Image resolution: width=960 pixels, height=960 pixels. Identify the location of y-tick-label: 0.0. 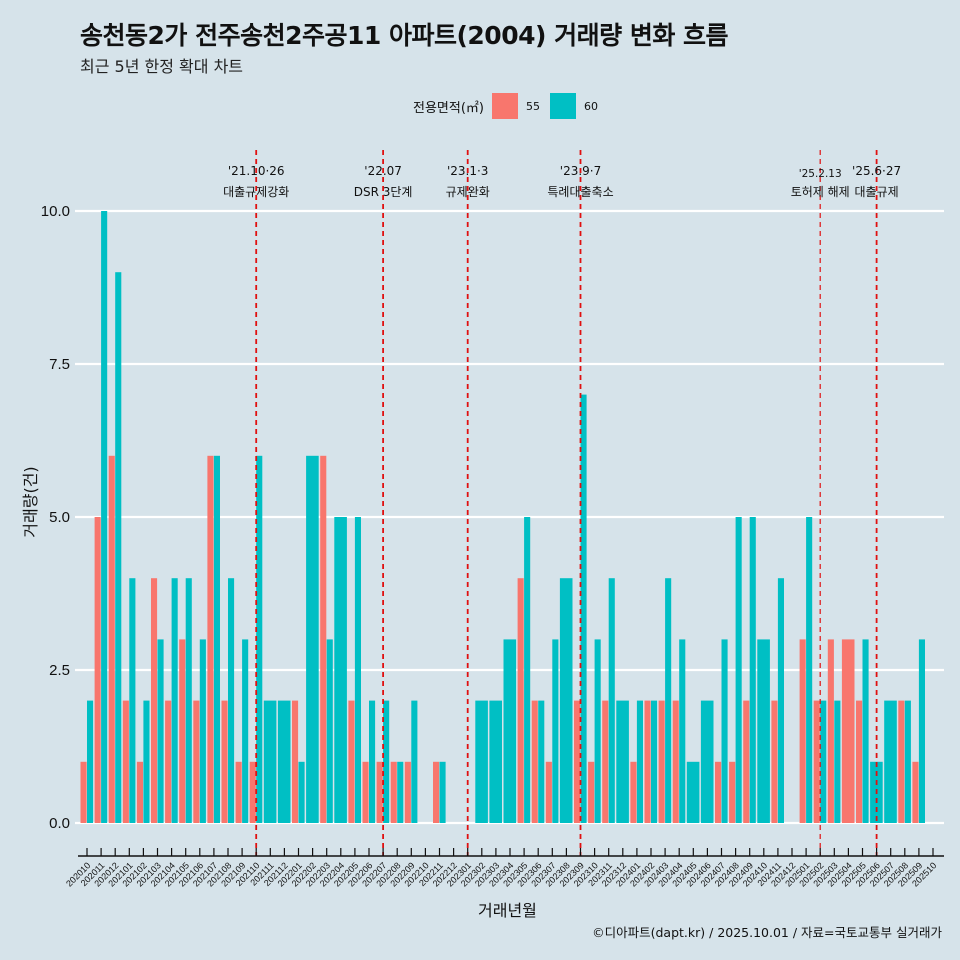
(59, 823).